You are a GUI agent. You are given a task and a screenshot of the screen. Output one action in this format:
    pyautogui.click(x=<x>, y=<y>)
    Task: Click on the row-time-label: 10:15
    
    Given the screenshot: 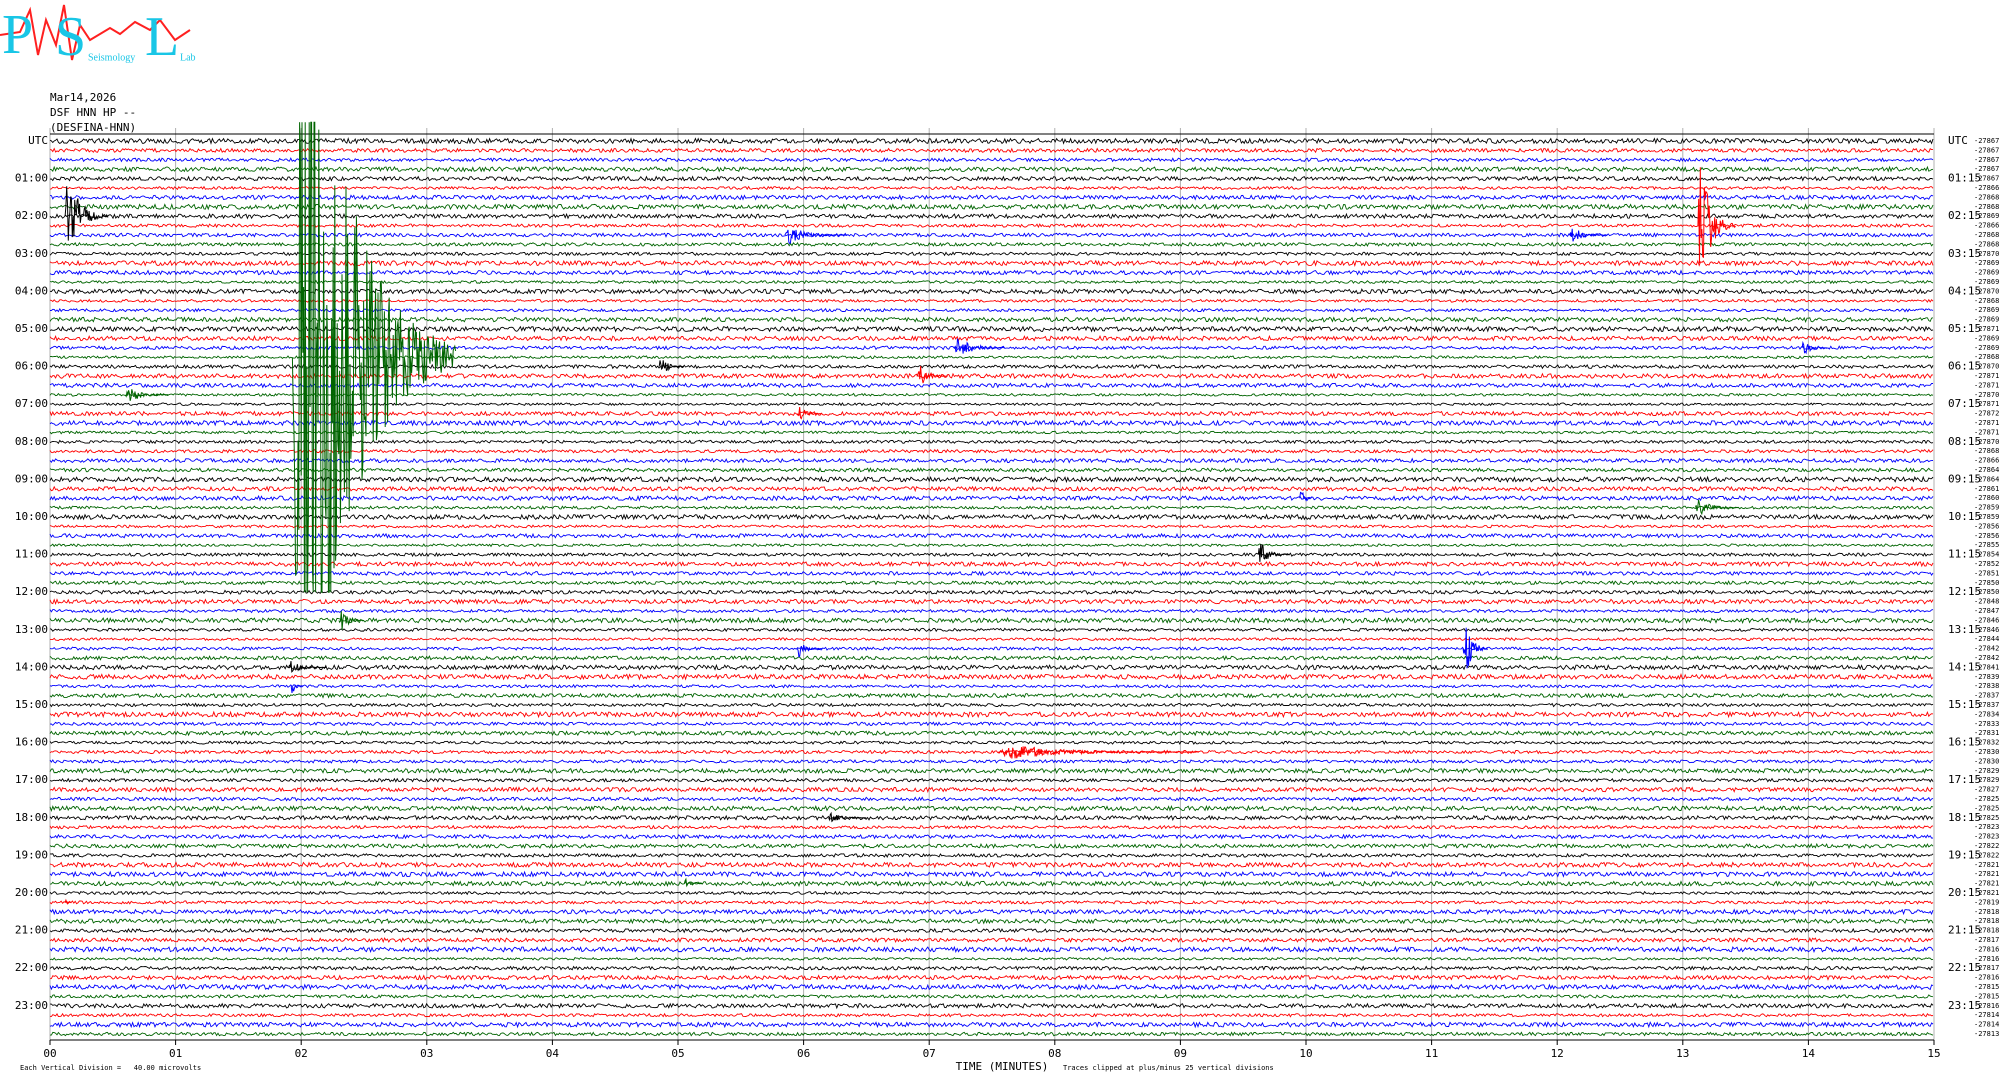 What is the action you would take?
    pyautogui.click(x=1964, y=516)
    